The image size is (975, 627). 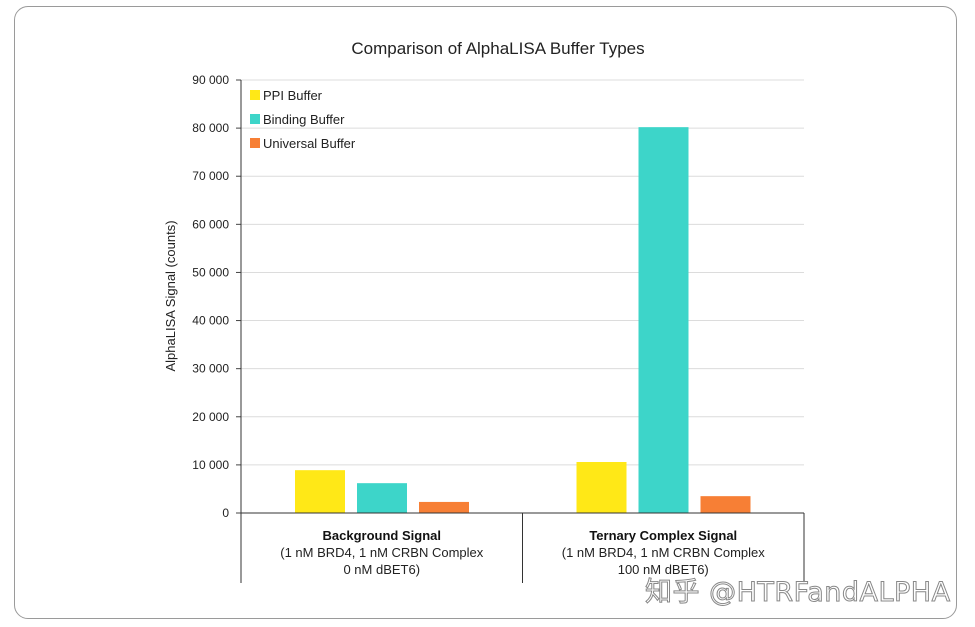 I want to click on category-subtitle: 0 nM dBET6), so click(x=381, y=569).